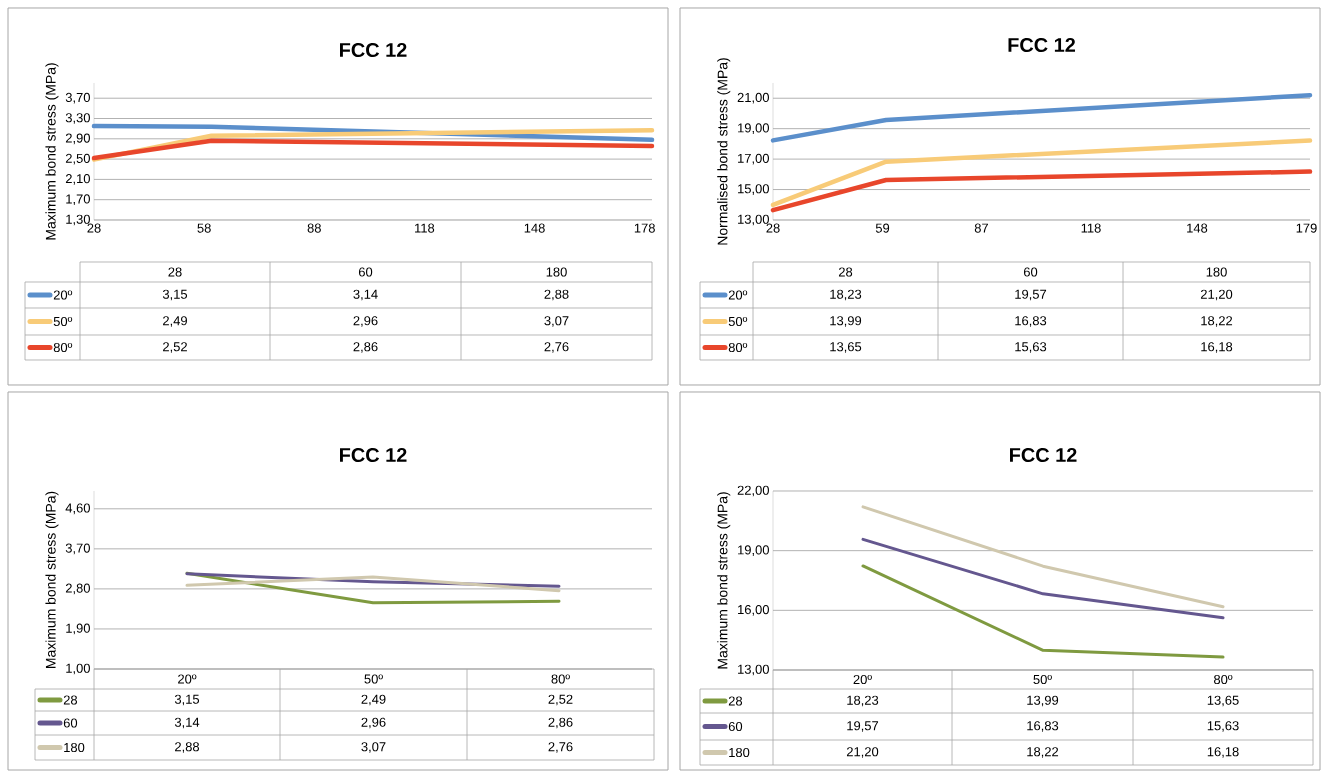  I want to click on text: 3,07, so click(556, 321).